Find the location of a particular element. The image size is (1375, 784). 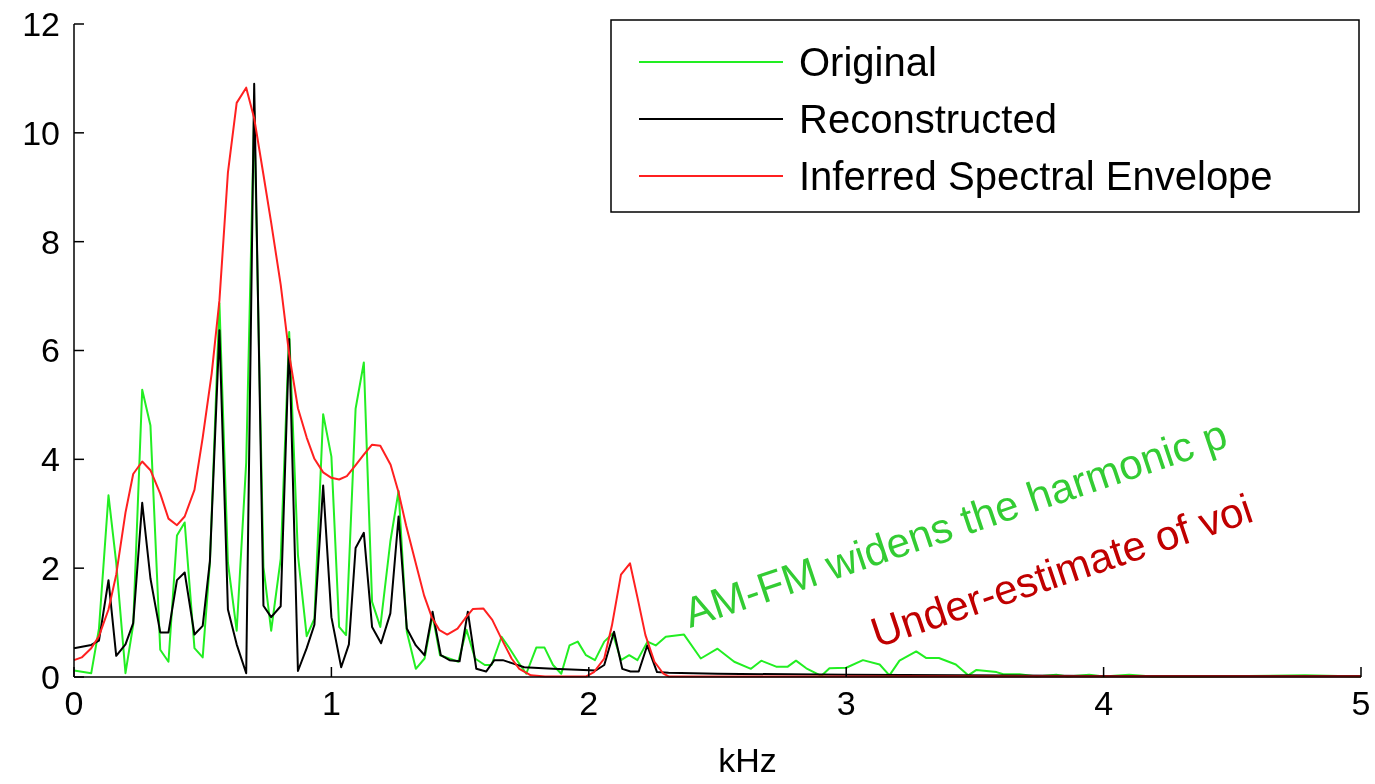

legend-label: Reconstructed is located at coordinates (928, 119).